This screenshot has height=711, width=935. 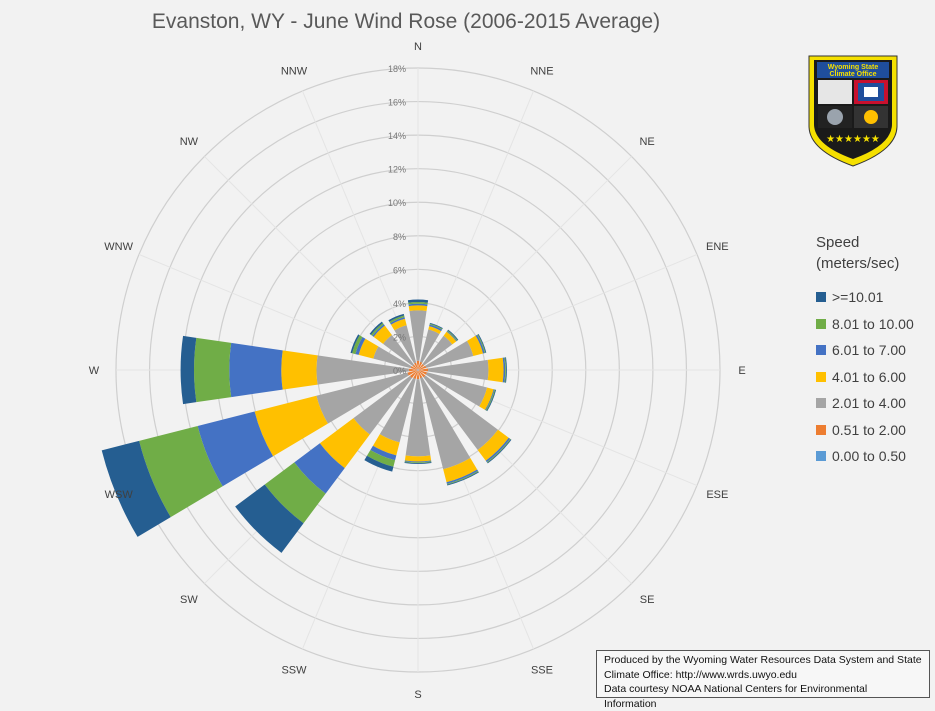 What do you see at coordinates (94, 371) in the screenshot?
I see `direction-label-W: W` at bounding box center [94, 371].